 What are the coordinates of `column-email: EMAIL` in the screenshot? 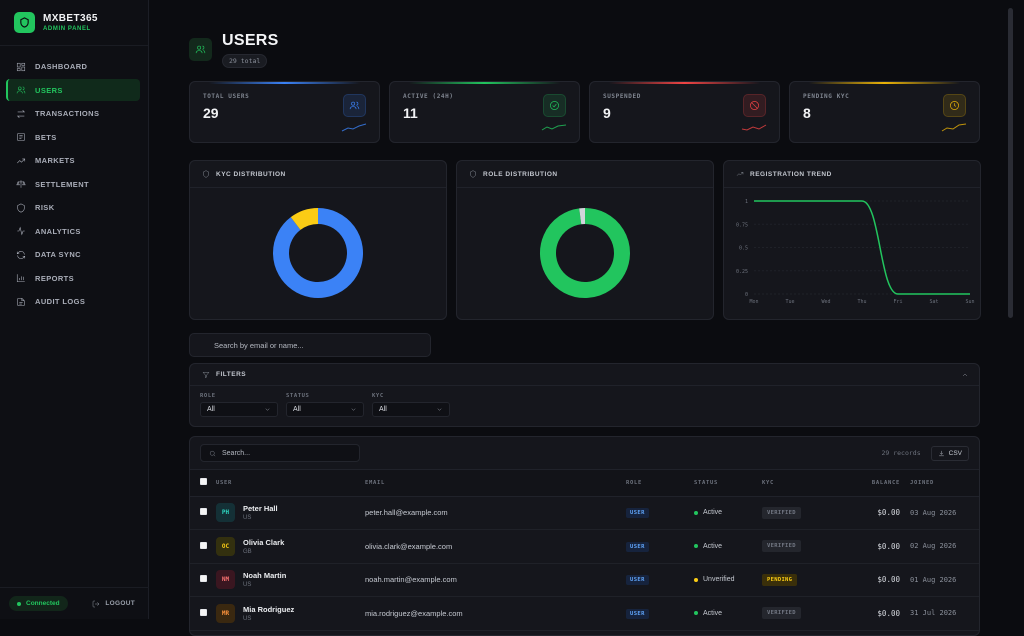 It's located at (495, 483).